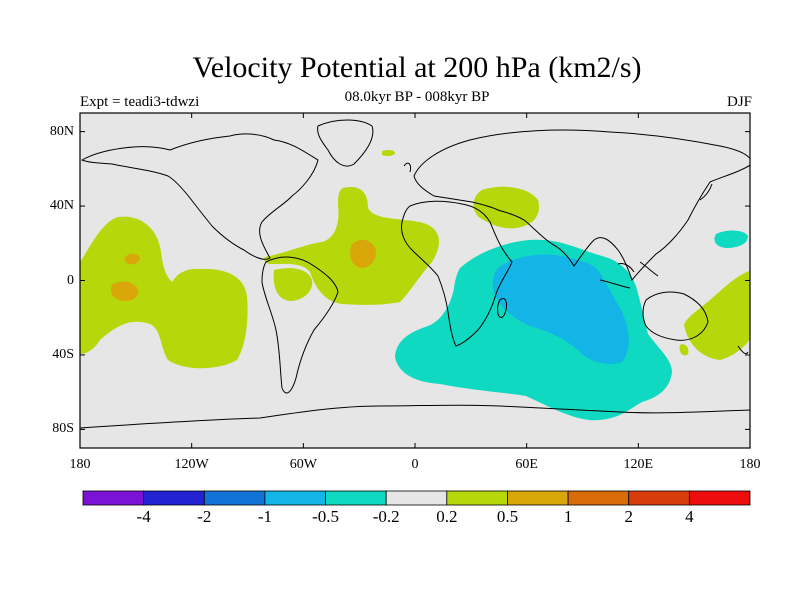 The width and height of the screenshot is (800, 600). What do you see at coordinates (415, 416) in the screenshot?
I see `coastline-antarctica` at bounding box center [415, 416].